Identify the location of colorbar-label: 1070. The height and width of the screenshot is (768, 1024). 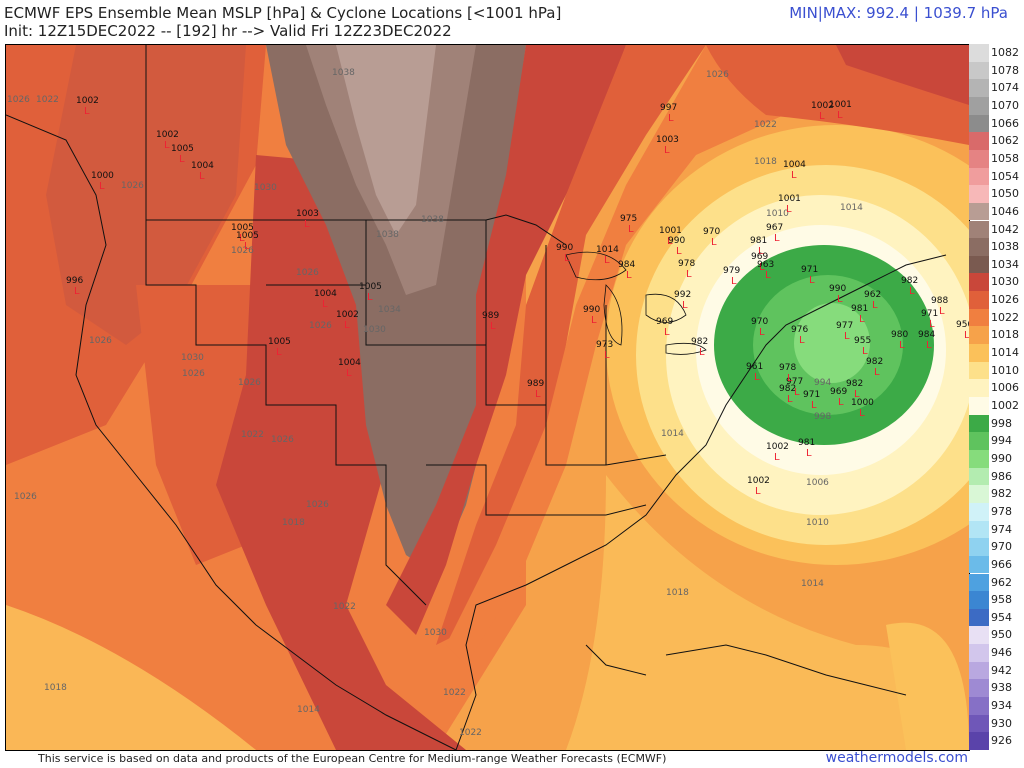
(1005, 105).